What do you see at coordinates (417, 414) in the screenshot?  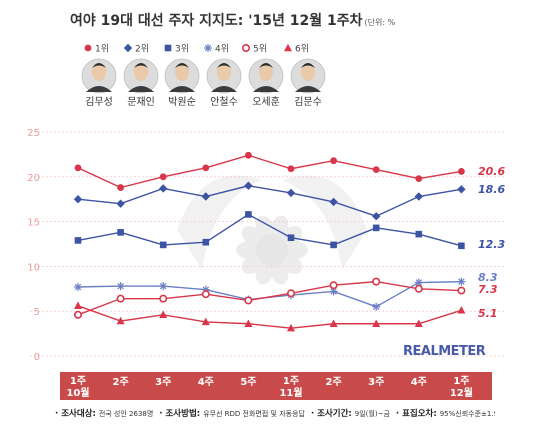 I see `footer-key: · 표집오차:` at bounding box center [417, 414].